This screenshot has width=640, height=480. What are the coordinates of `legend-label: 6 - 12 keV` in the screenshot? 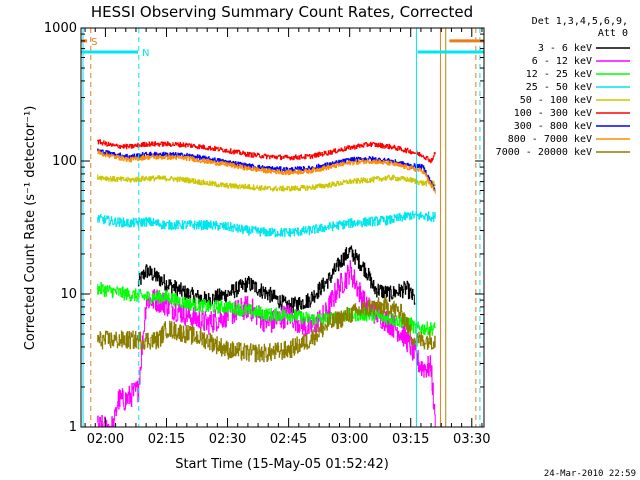 It's located at (562, 61).